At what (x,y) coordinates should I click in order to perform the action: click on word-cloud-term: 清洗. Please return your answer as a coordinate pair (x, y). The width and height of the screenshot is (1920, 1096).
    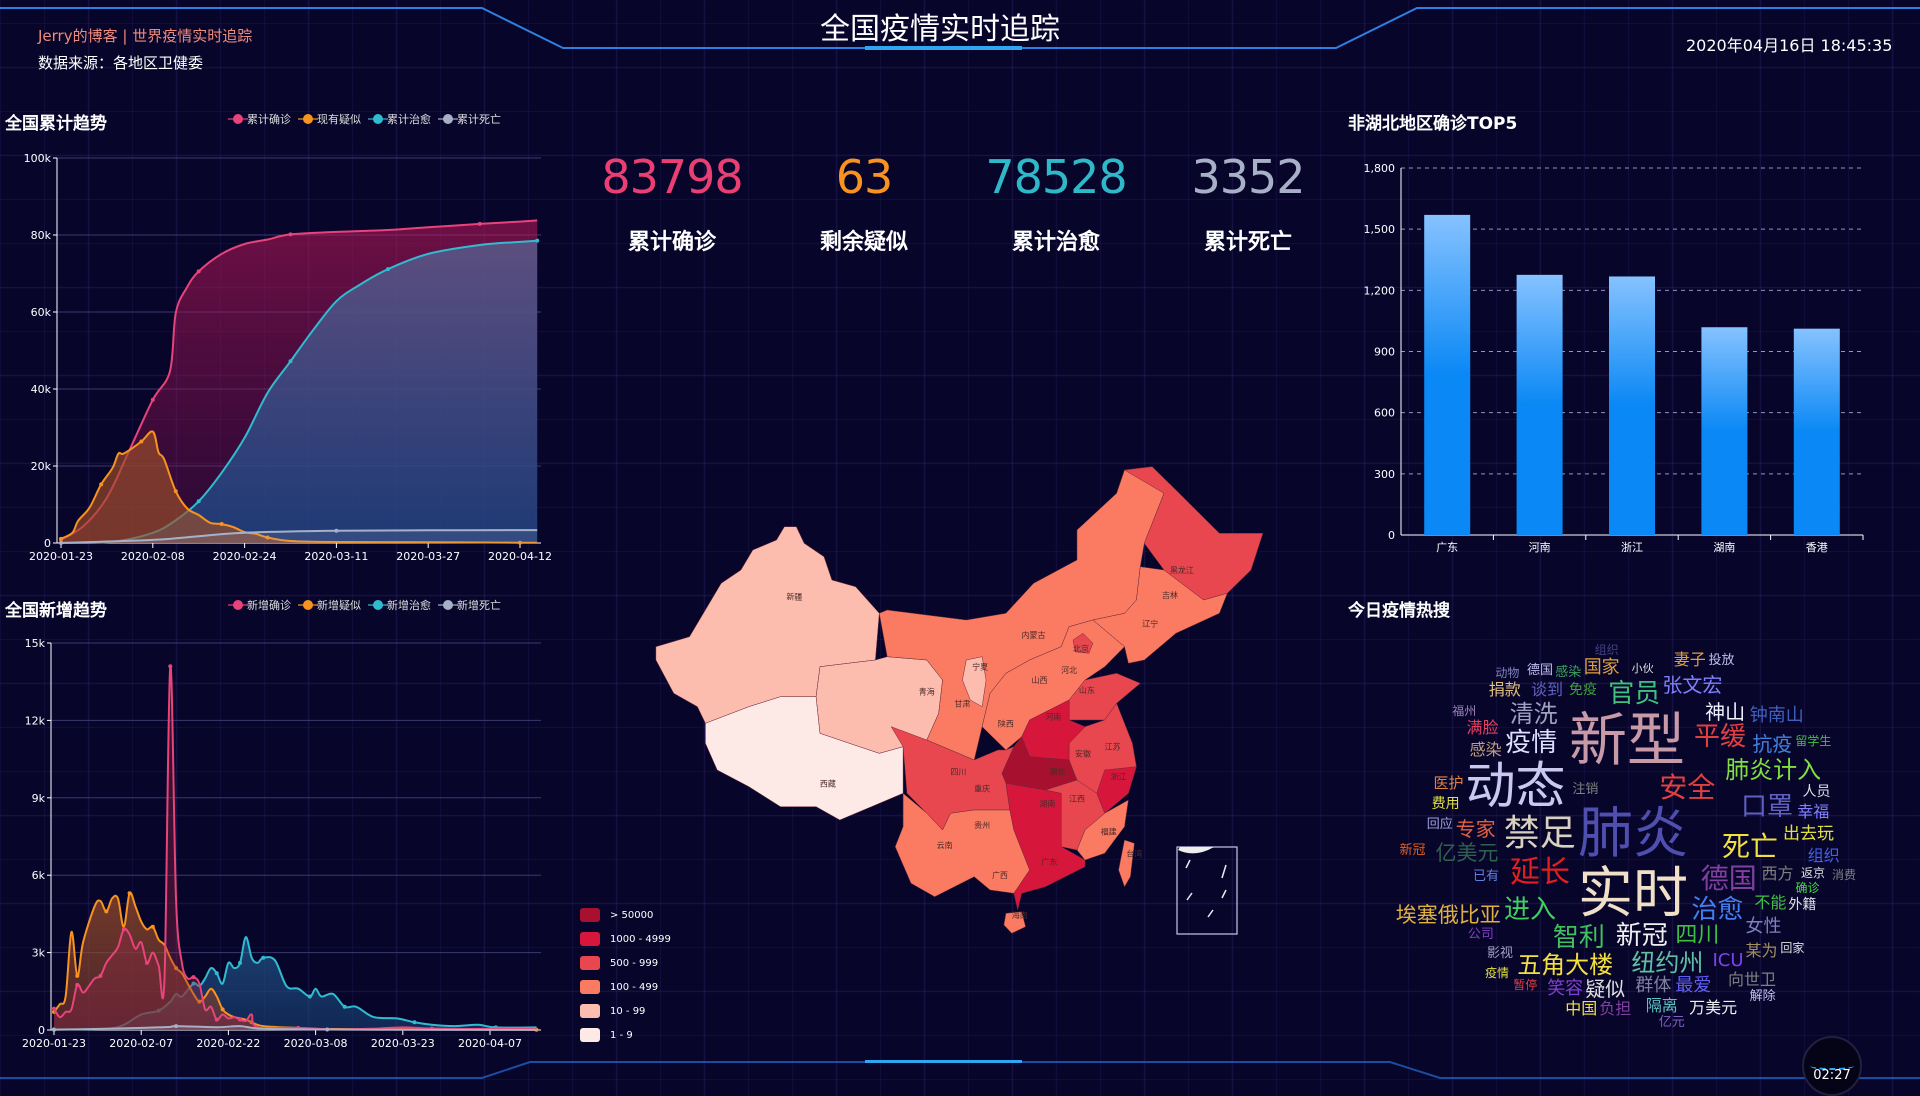
    Looking at the image, I should click on (1533, 714).